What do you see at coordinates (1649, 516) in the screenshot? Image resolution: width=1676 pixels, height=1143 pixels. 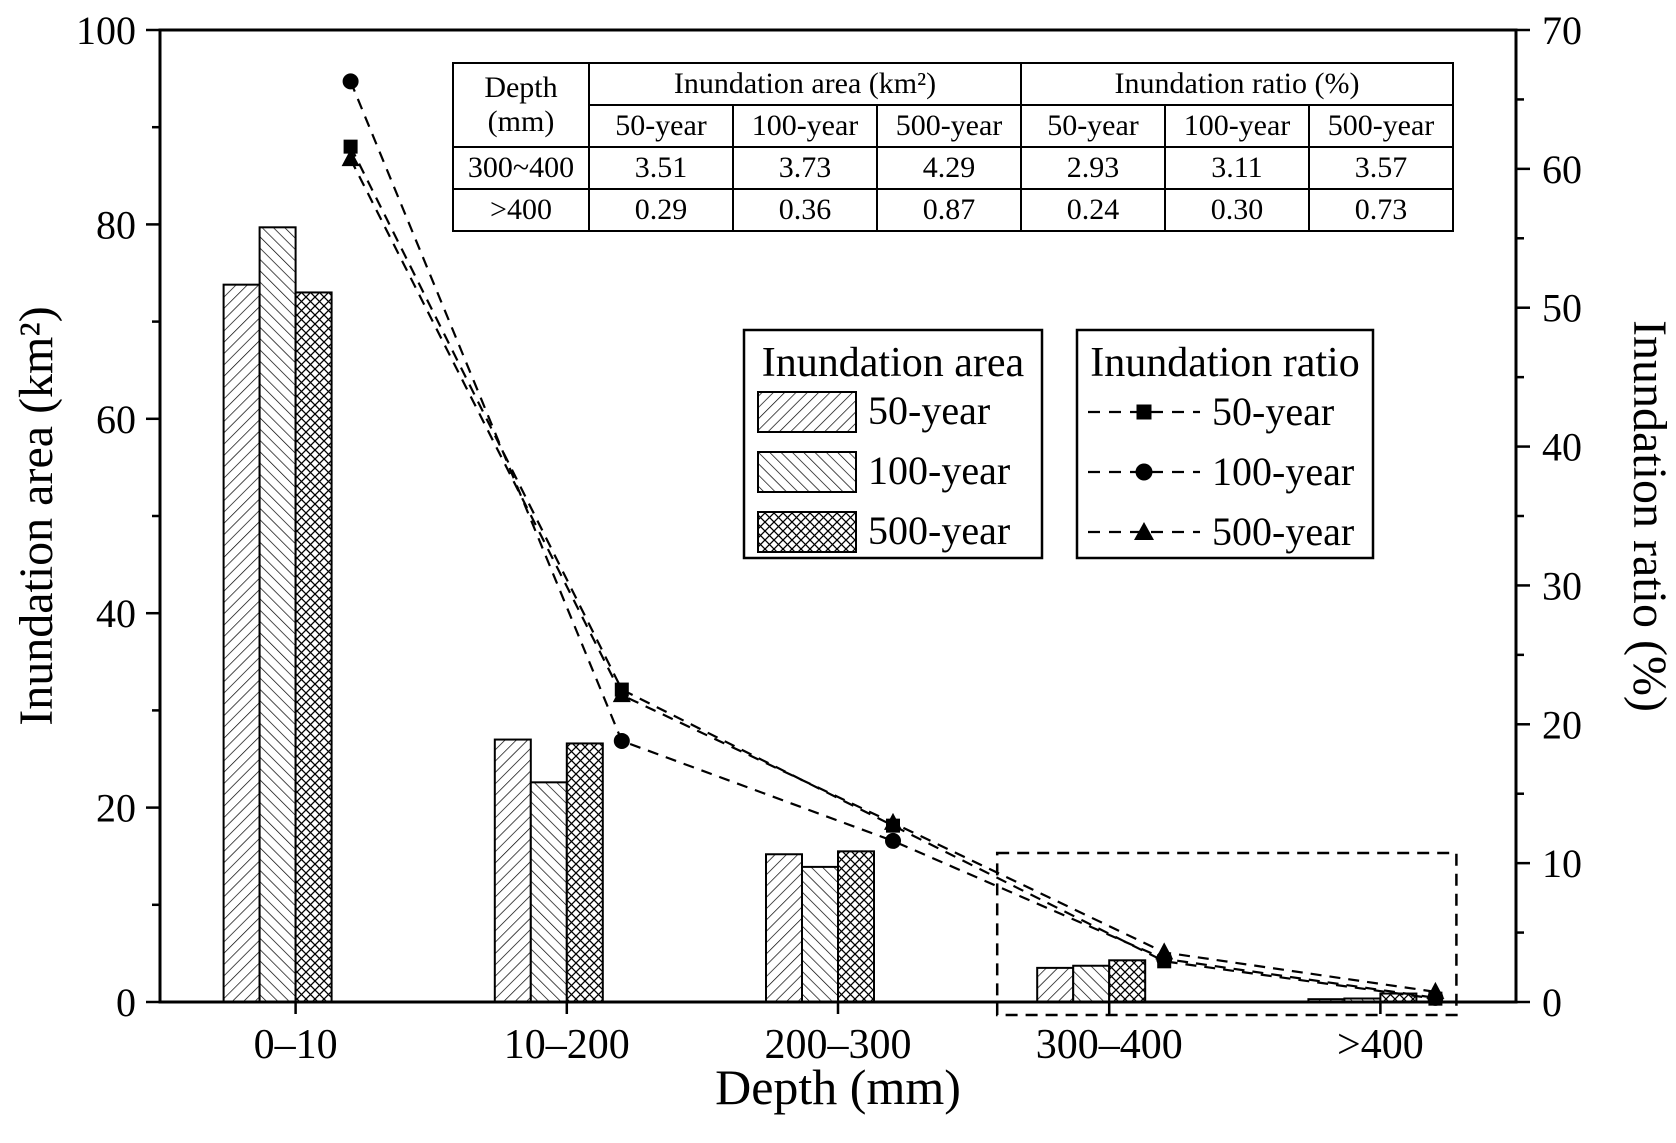 I see `y-right-axis-title: Inundation ratio (%)` at bounding box center [1649, 516].